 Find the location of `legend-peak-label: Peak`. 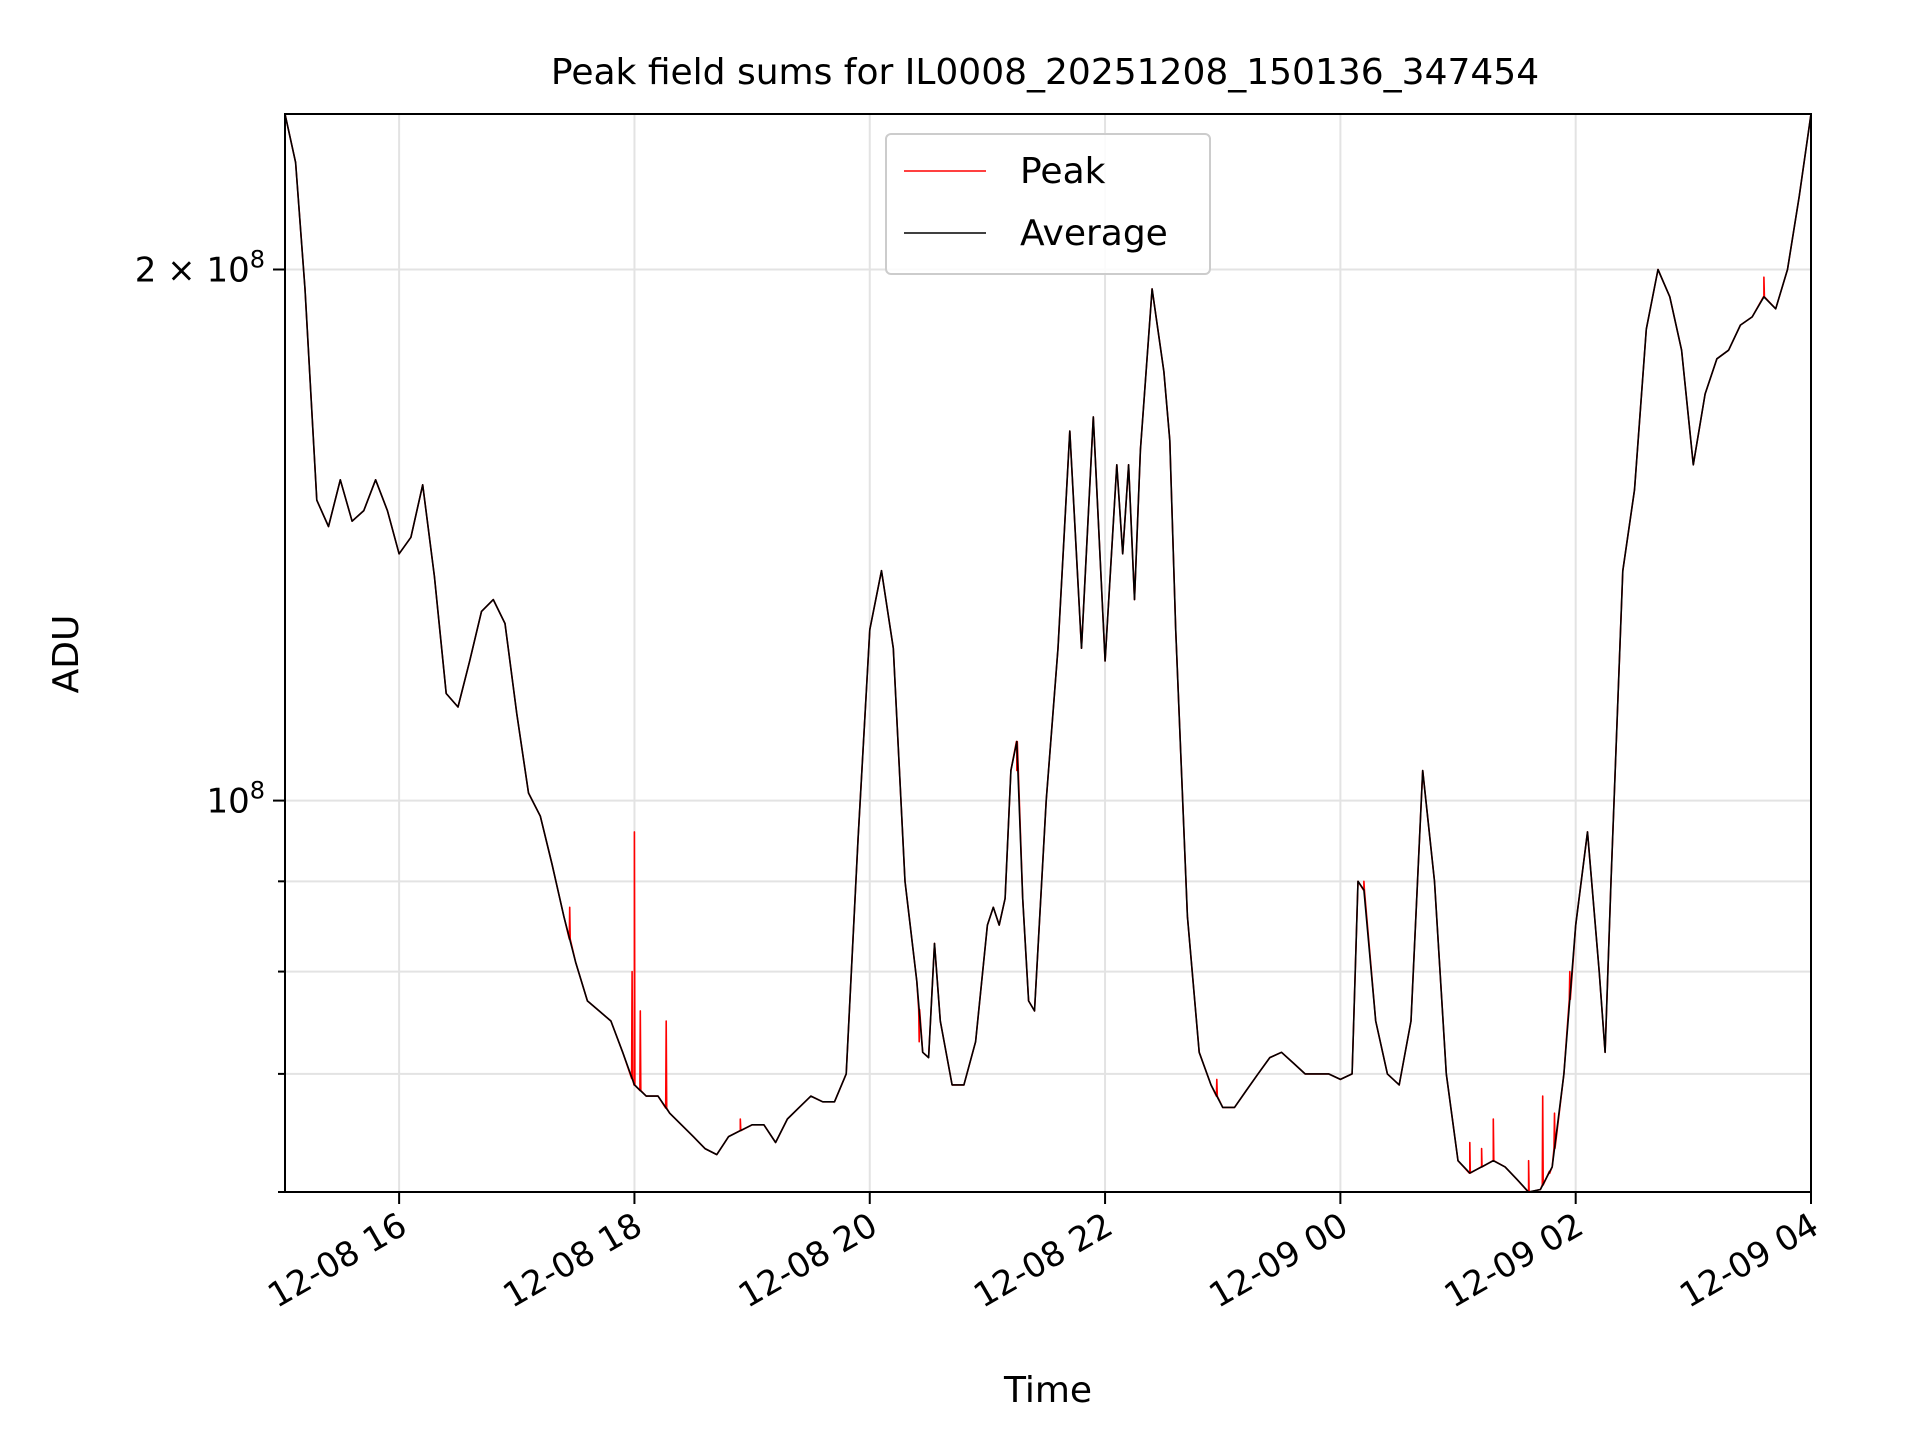

legend-peak-label: Peak is located at coordinates (1063, 171).